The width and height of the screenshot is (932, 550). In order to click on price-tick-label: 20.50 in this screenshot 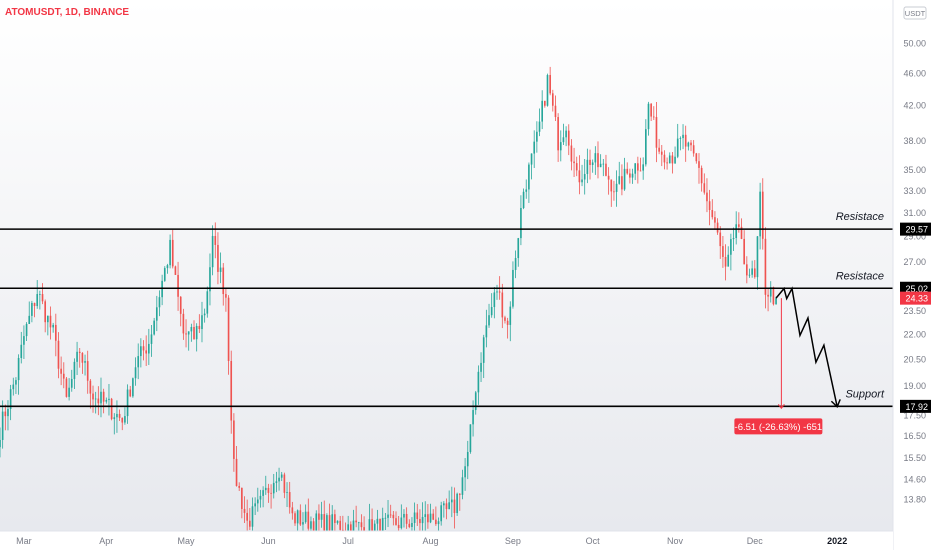, I will do `click(914, 359)`.